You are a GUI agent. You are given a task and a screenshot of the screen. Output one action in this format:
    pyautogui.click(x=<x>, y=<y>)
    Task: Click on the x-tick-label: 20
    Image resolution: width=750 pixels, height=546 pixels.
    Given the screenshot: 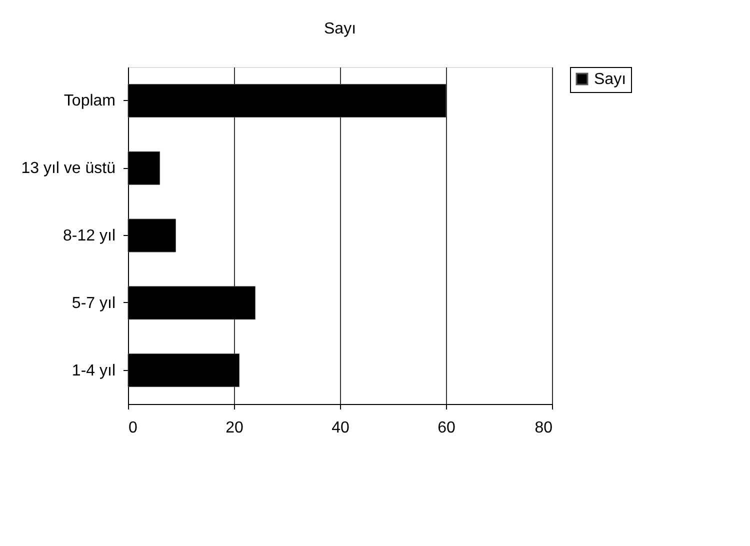 What is the action you would take?
    pyautogui.click(x=235, y=428)
    